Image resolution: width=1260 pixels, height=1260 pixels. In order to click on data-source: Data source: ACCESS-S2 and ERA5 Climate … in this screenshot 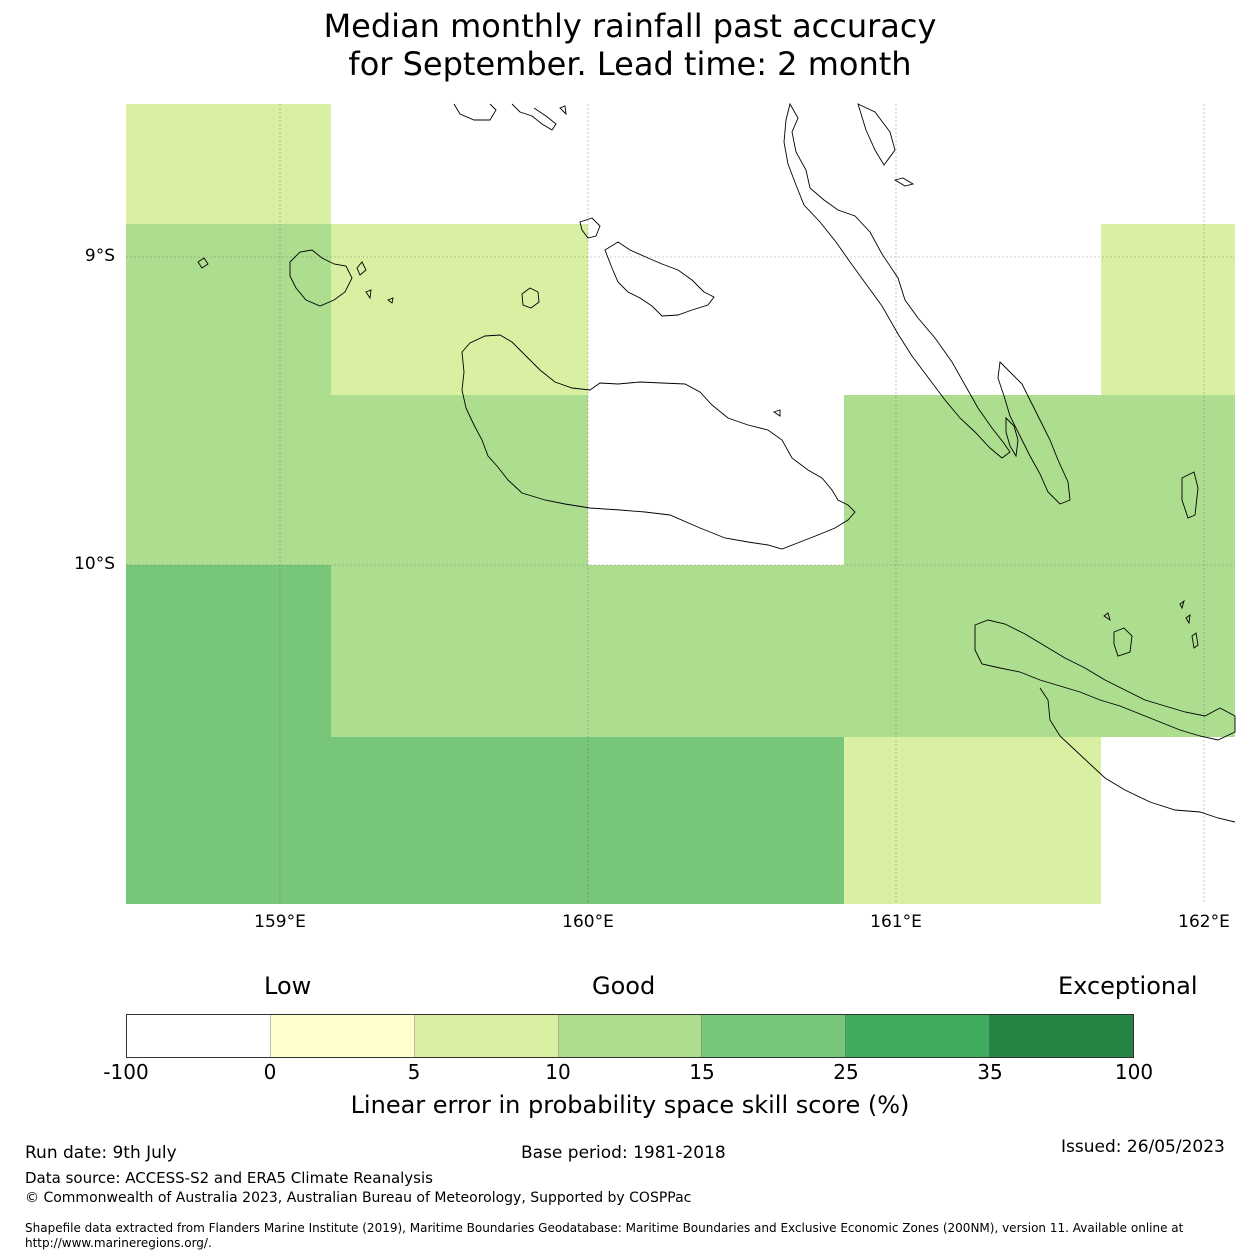, I will do `click(229, 1178)`.